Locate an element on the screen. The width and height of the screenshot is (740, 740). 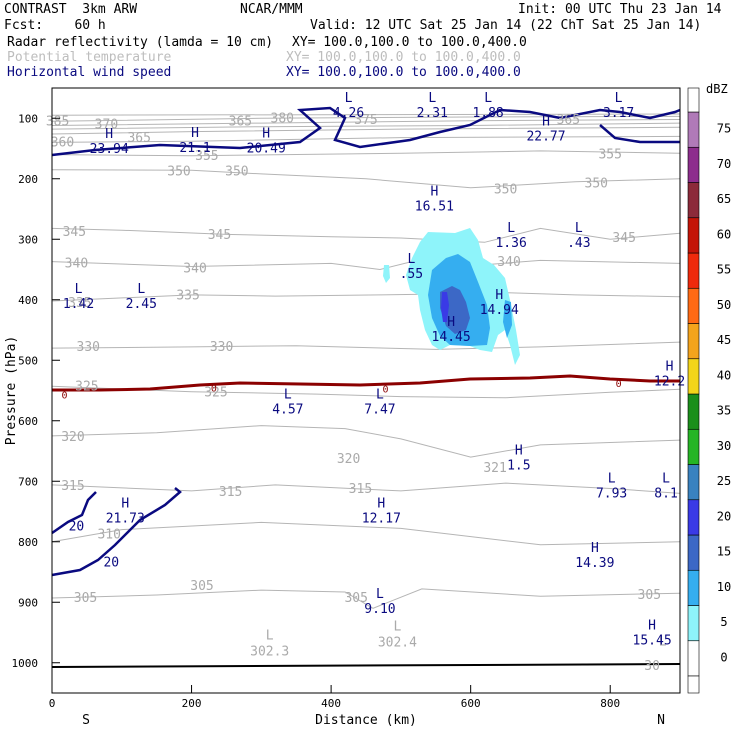
theta-label: 355 is located at coordinates (609, 155).